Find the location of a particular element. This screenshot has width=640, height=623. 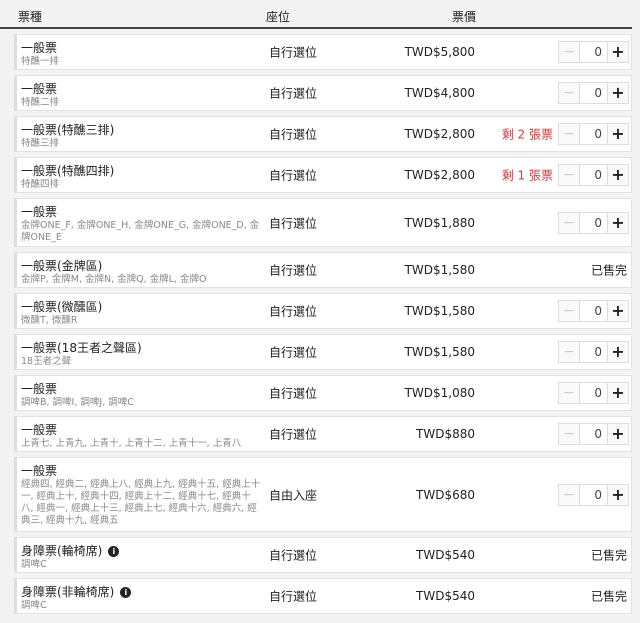

ticket-areas: 特醮四排 is located at coordinates (40, 184).